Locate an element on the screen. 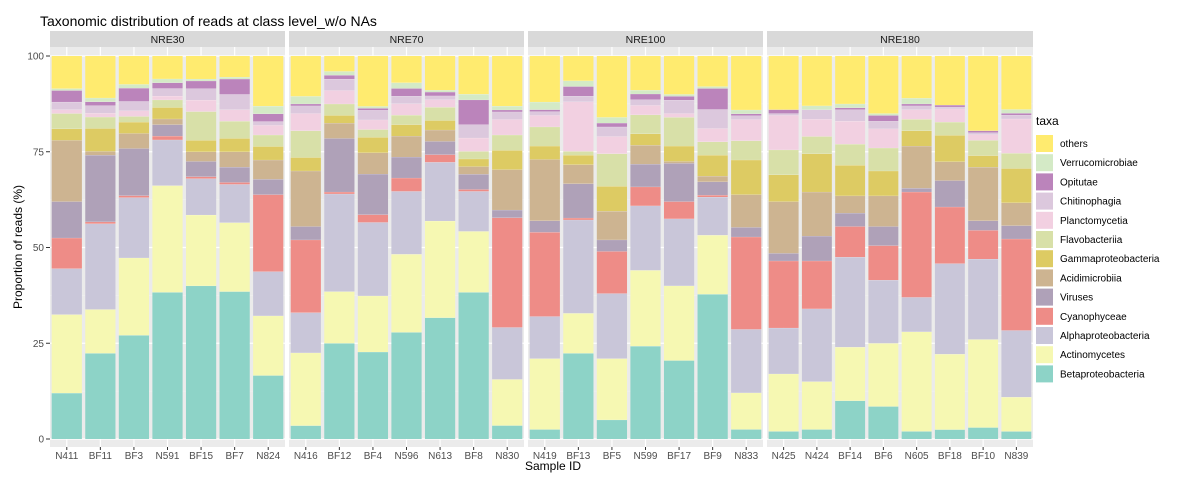  facet-strip is located at coordinates (167, 39).